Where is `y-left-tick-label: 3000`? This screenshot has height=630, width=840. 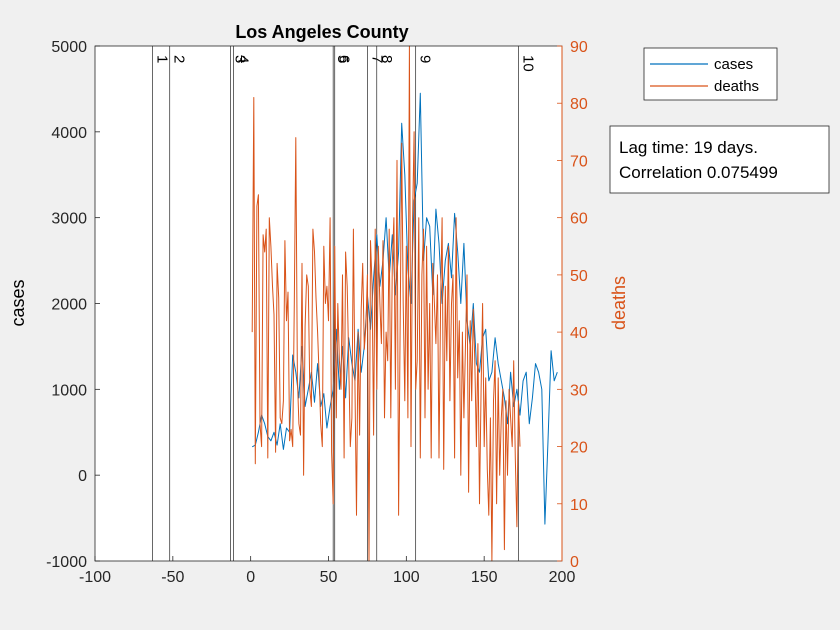
y-left-tick-label: 3000 is located at coordinates (69, 219).